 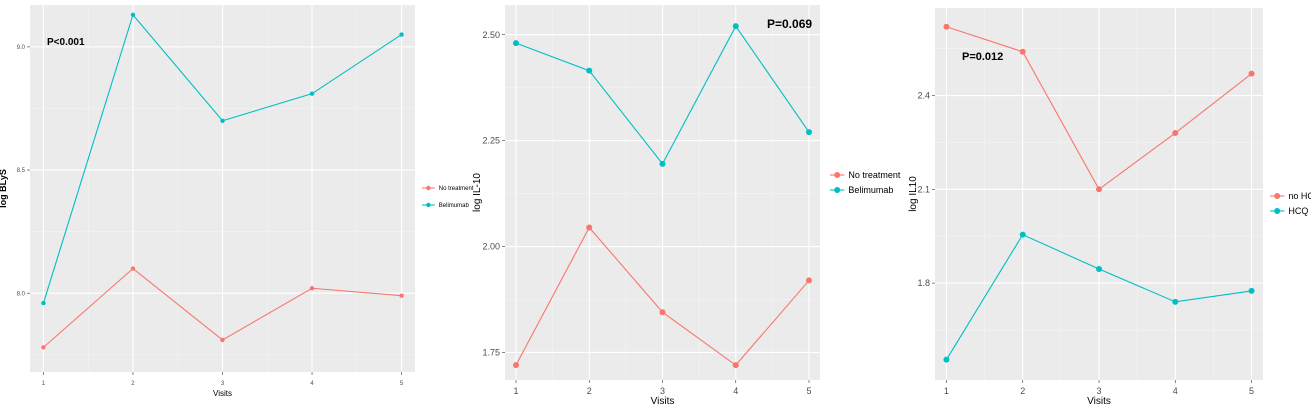 What do you see at coordinates (1299, 196) in the screenshot?
I see `legend-label: no HCQ` at bounding box center [1299, 196].